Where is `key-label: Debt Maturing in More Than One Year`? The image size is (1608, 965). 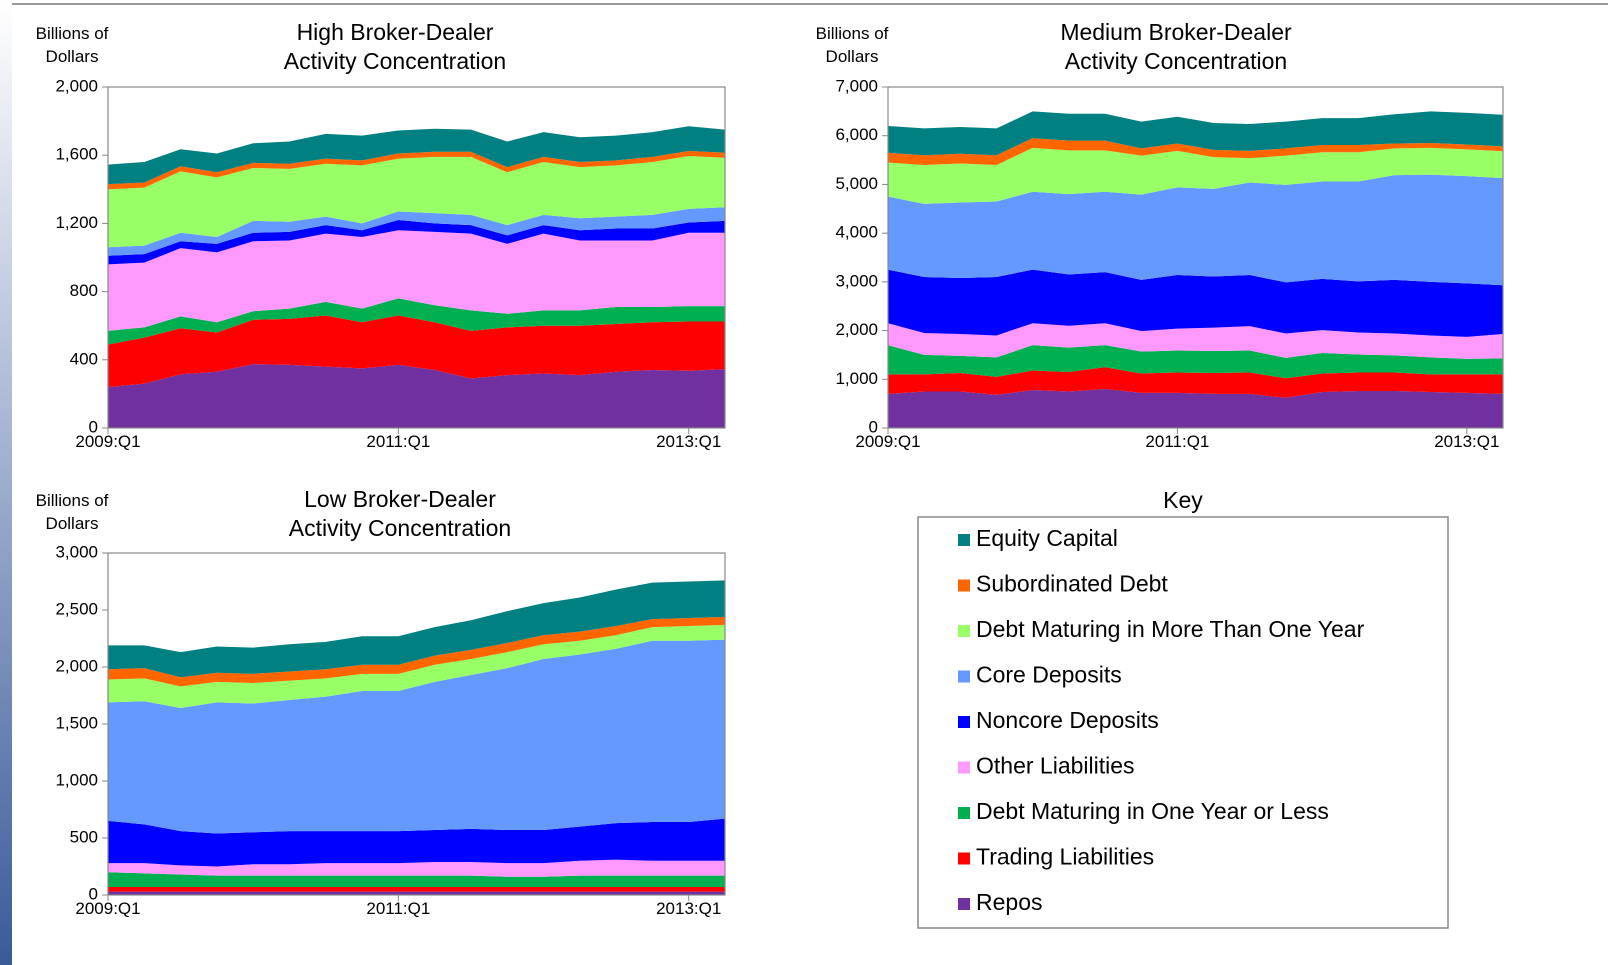
key-label: Debt Maturing in More Than One Year is located at coordinates (1170, 629).